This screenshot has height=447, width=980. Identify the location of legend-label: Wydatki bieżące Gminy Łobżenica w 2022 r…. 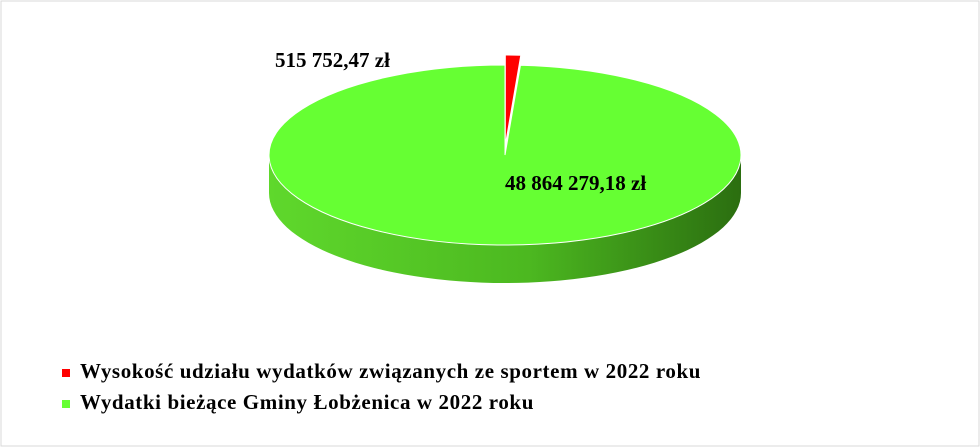
(307, 402).